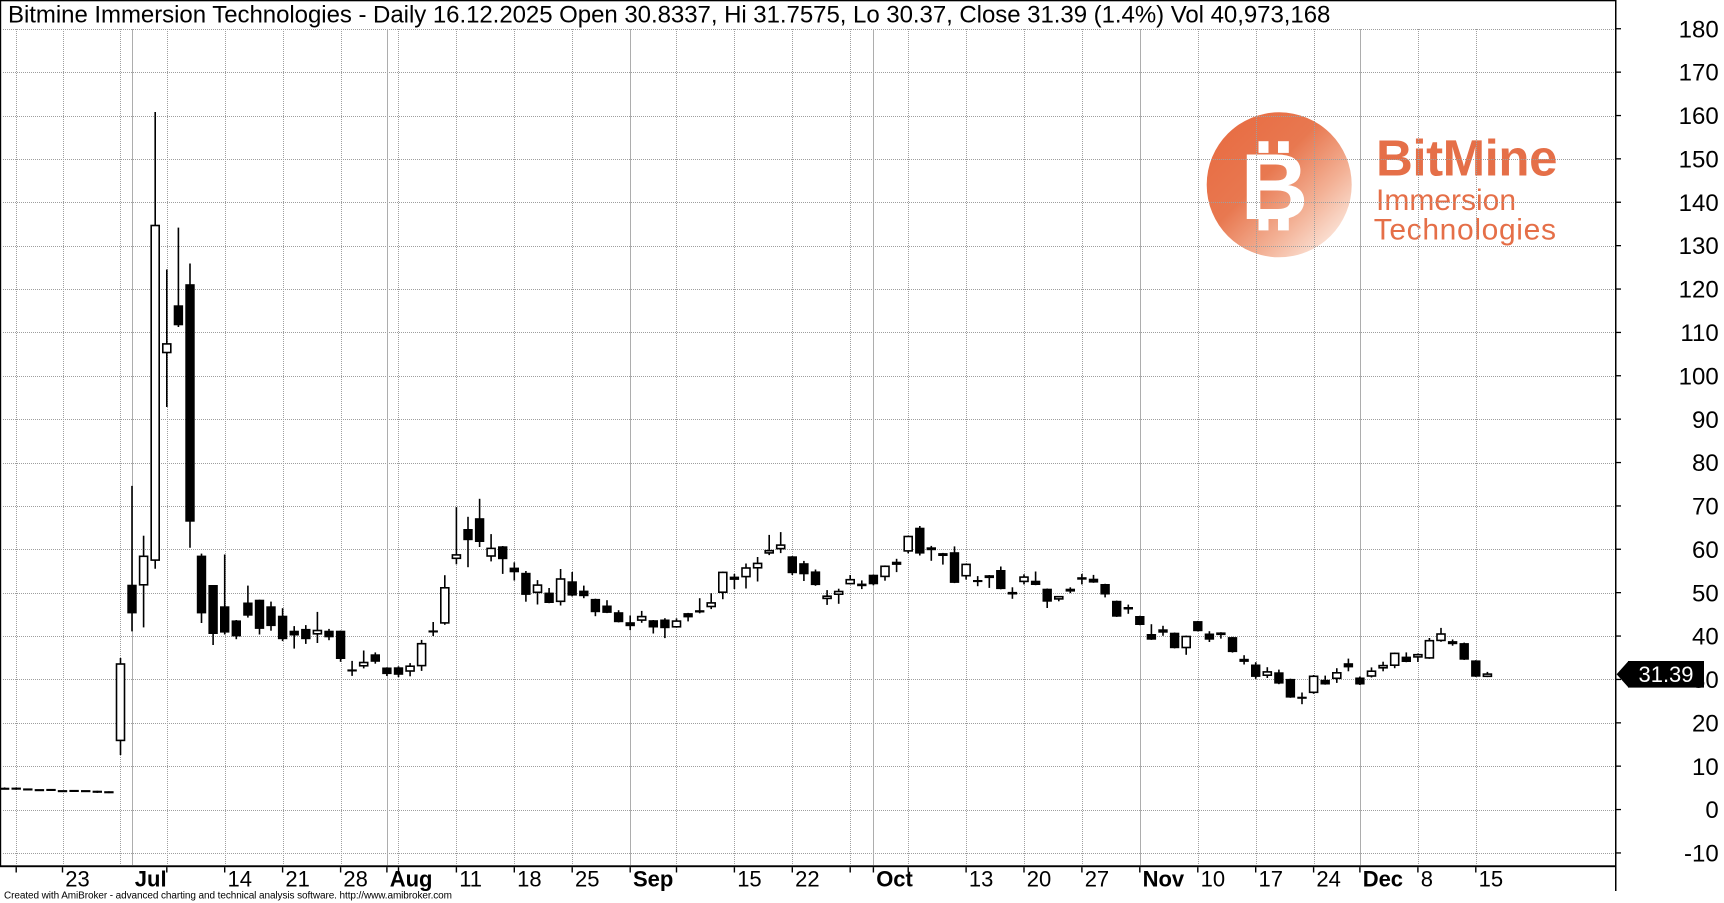 The width and height of the screenshot is (1724, 903). What do you see at coordinates (1271, 879) in the screenshot?
I see `svg-text: 17` at bounding box center [1271, 879].